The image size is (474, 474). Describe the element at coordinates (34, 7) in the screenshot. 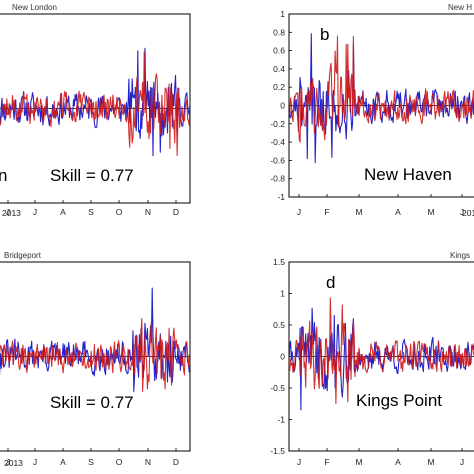

I see `panel-a-title: New London` at that location.